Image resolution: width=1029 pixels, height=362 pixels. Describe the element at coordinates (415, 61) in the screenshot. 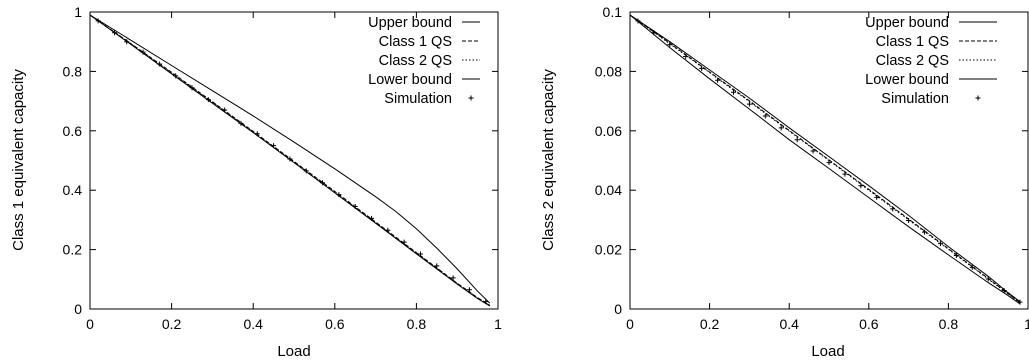

I see `legend-label: Class 2 QS` at that location.